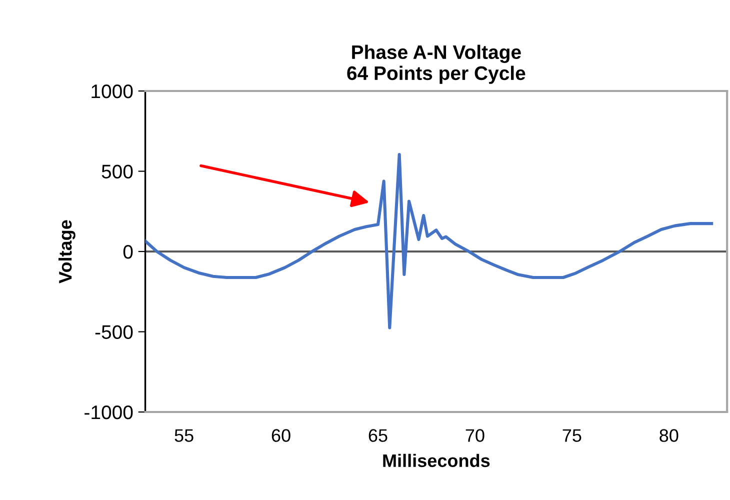 This screenshot has width=730, height=500. Describe the element at coordinates (436, 64) in the screenshot. I see `chart-title: Phase A-N Voltage 64 Points per Cycle` at that location.